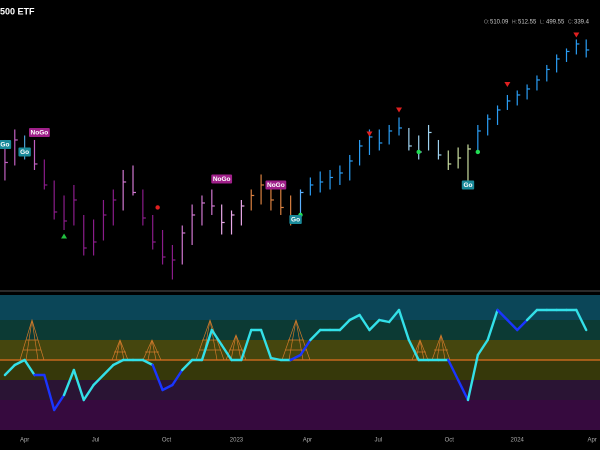 The image size is (600, 450). I want to click on label-text: NoGo, so click(222, 179).